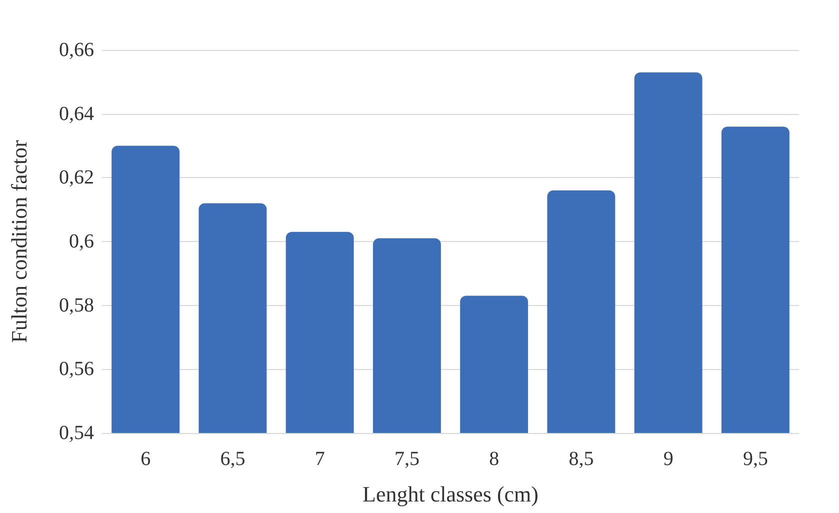 The image size is (839, 513). I want to click on x-tick-label: 9, so click(668, 459).